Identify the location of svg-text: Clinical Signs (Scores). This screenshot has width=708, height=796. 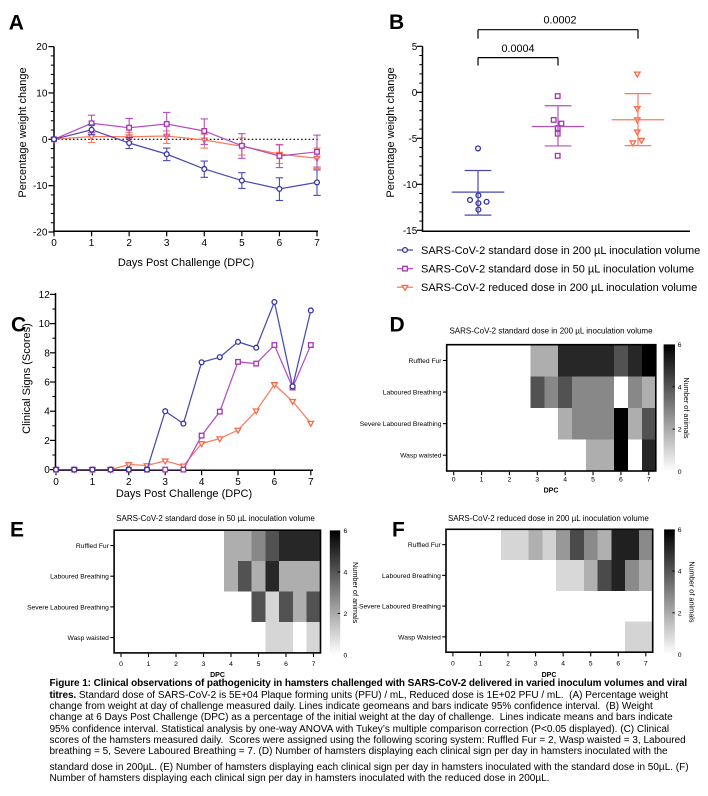
(27, 378).